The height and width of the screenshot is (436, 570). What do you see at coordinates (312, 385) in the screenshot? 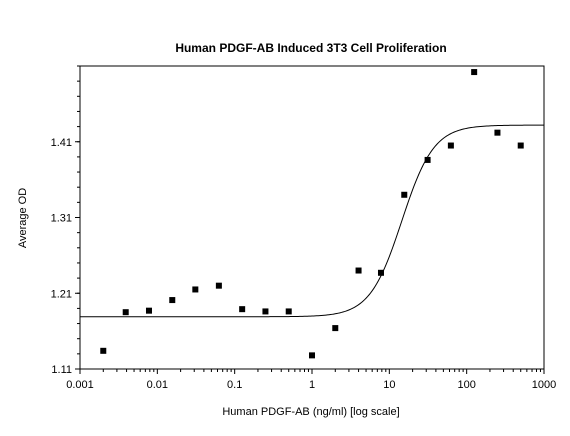
I see `x-tick-label: 1` at bounding box center [312, 385].